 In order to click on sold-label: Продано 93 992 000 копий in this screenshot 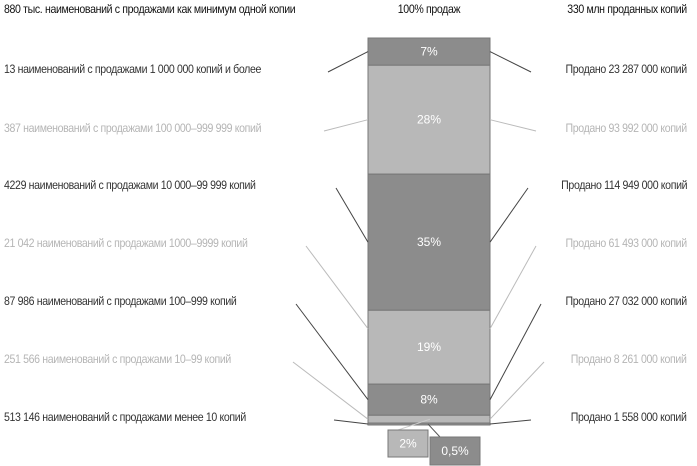, I will do `click(626, 128)`.